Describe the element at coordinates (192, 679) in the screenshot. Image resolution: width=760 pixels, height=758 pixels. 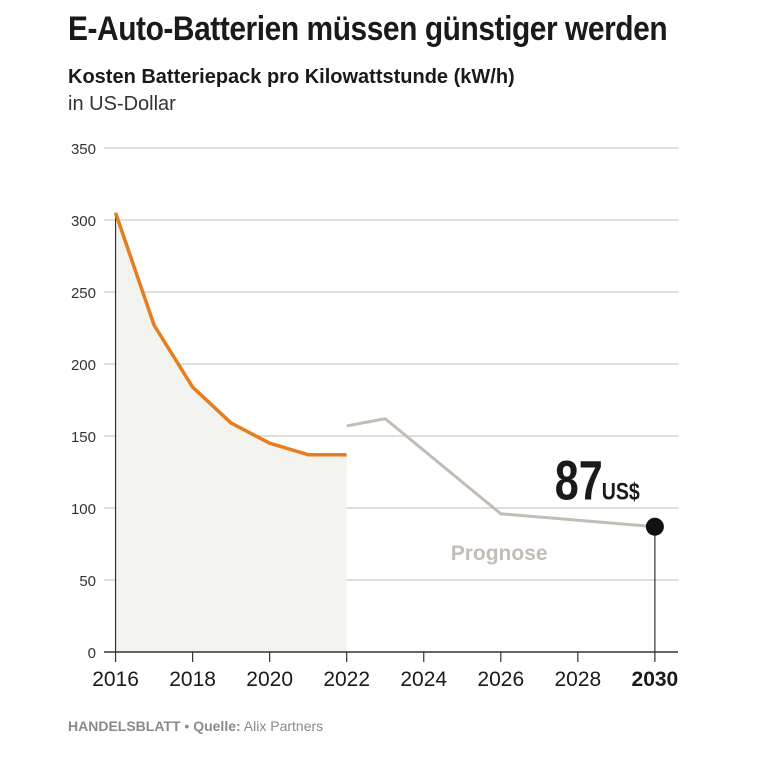
I see `x-tick-label: 2018` at that location.